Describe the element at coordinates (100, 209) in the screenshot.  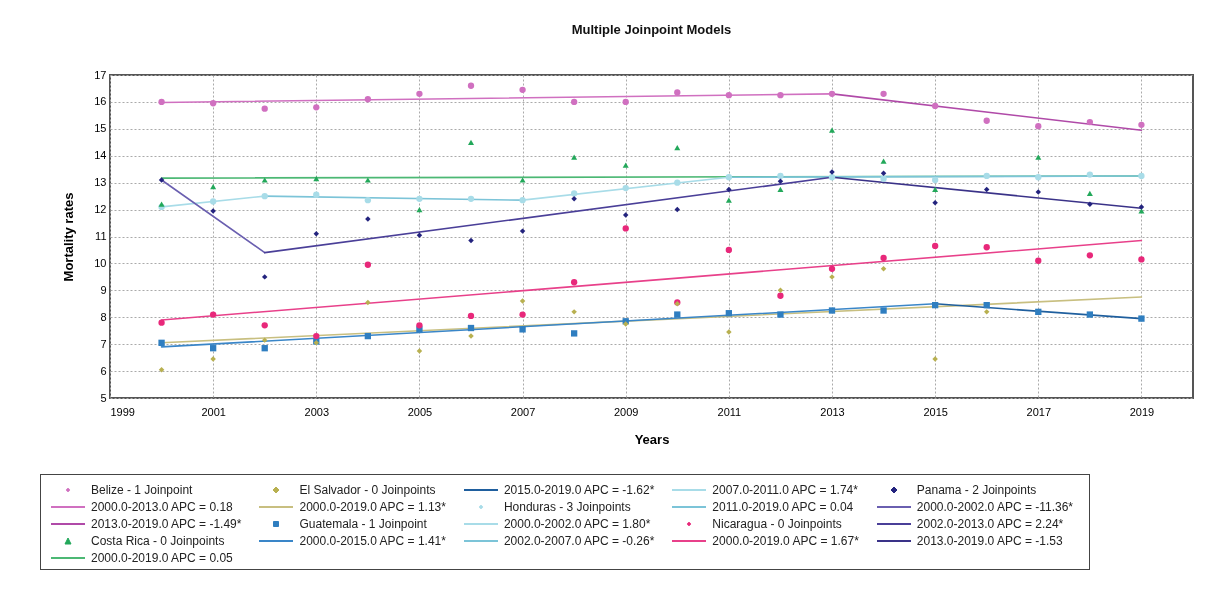
I see `y-tick-label: 12` at that location.